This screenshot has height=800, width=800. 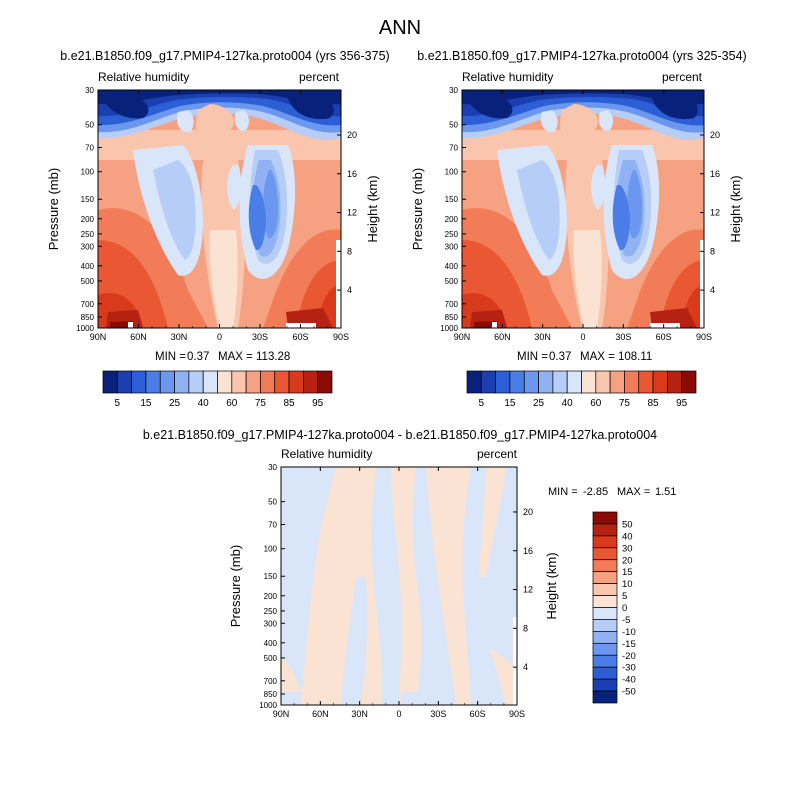 I want to click on colorbar-label: 30, so click(x=627, y=548).